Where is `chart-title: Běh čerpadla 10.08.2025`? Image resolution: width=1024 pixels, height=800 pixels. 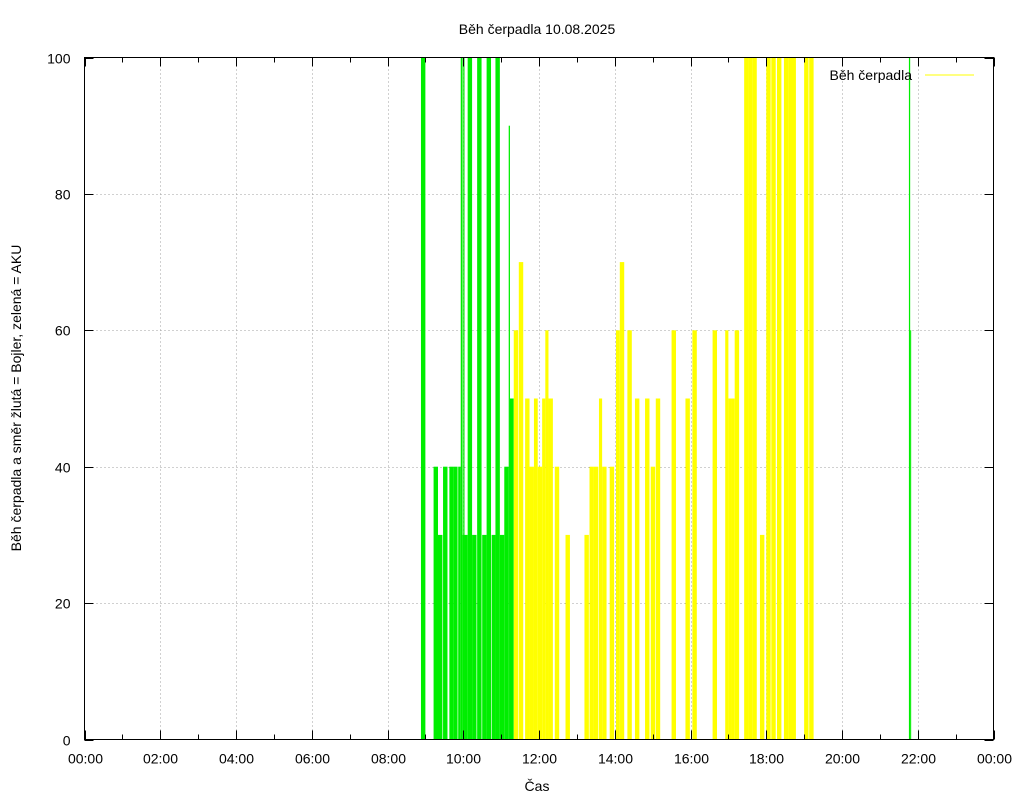
chart-title: Běh čerpadla 10.08.2025 is located at coordinates (537, 29).